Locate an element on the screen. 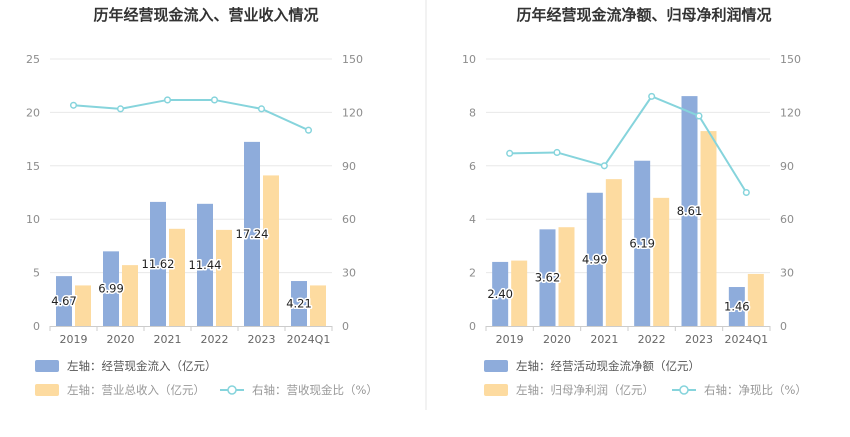 This screenshot has height=437, width=850. chart-legend: 左轴：经营活动现金流净额（亿元） 左轴：归母净利润（亿元） 右轴：净现比（%） is located at coordinates (645, 378).